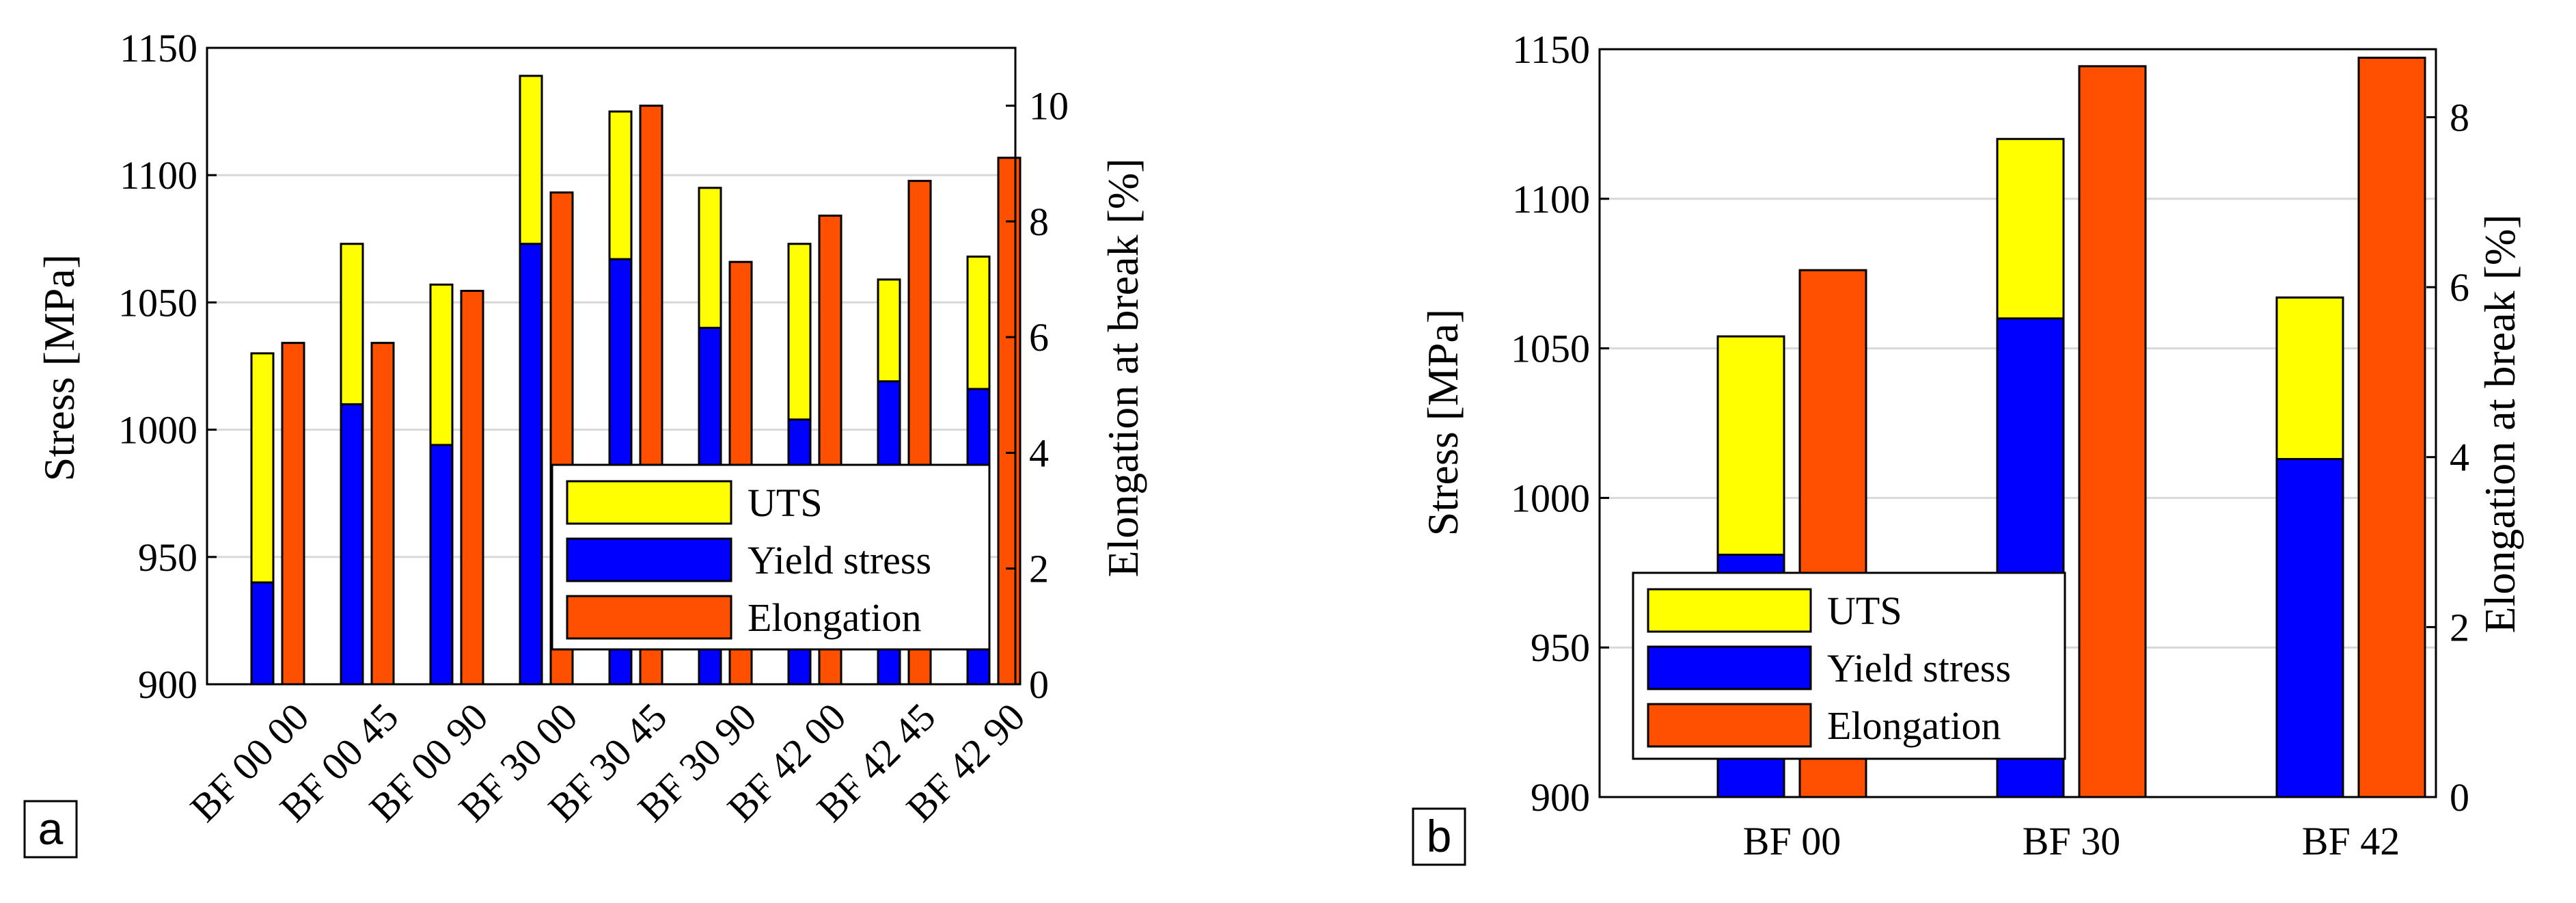 The image size is (2576, 903). I want to click on panel-b-legend-label: Yield stress, so click(1919, 668).